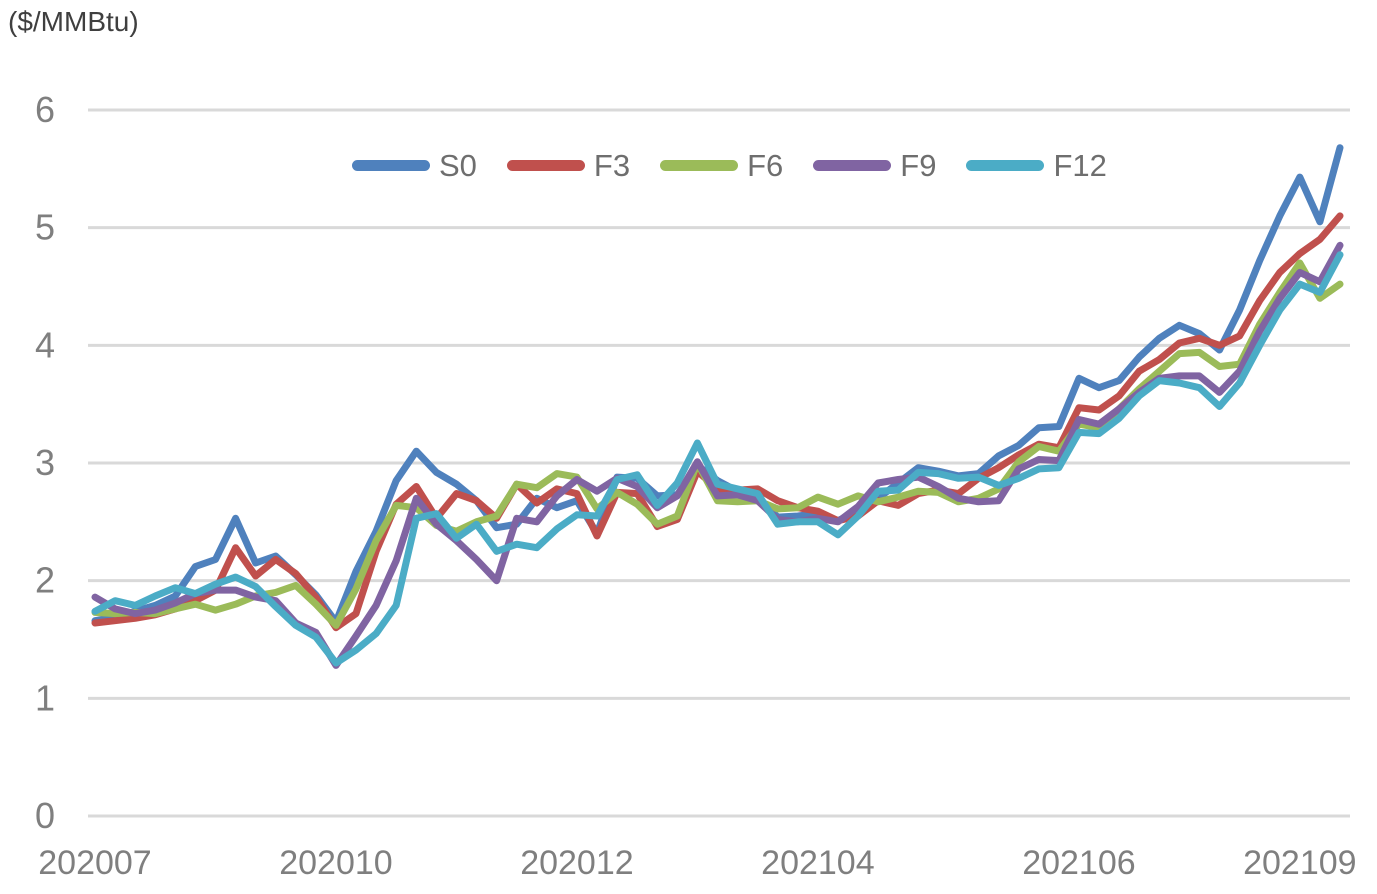 Image resolution: width=1377 pixels, height=894 pixels. I want to click on y-axis-tick-labels: 0 1 2 3 4 5 6, so click(45, 462).